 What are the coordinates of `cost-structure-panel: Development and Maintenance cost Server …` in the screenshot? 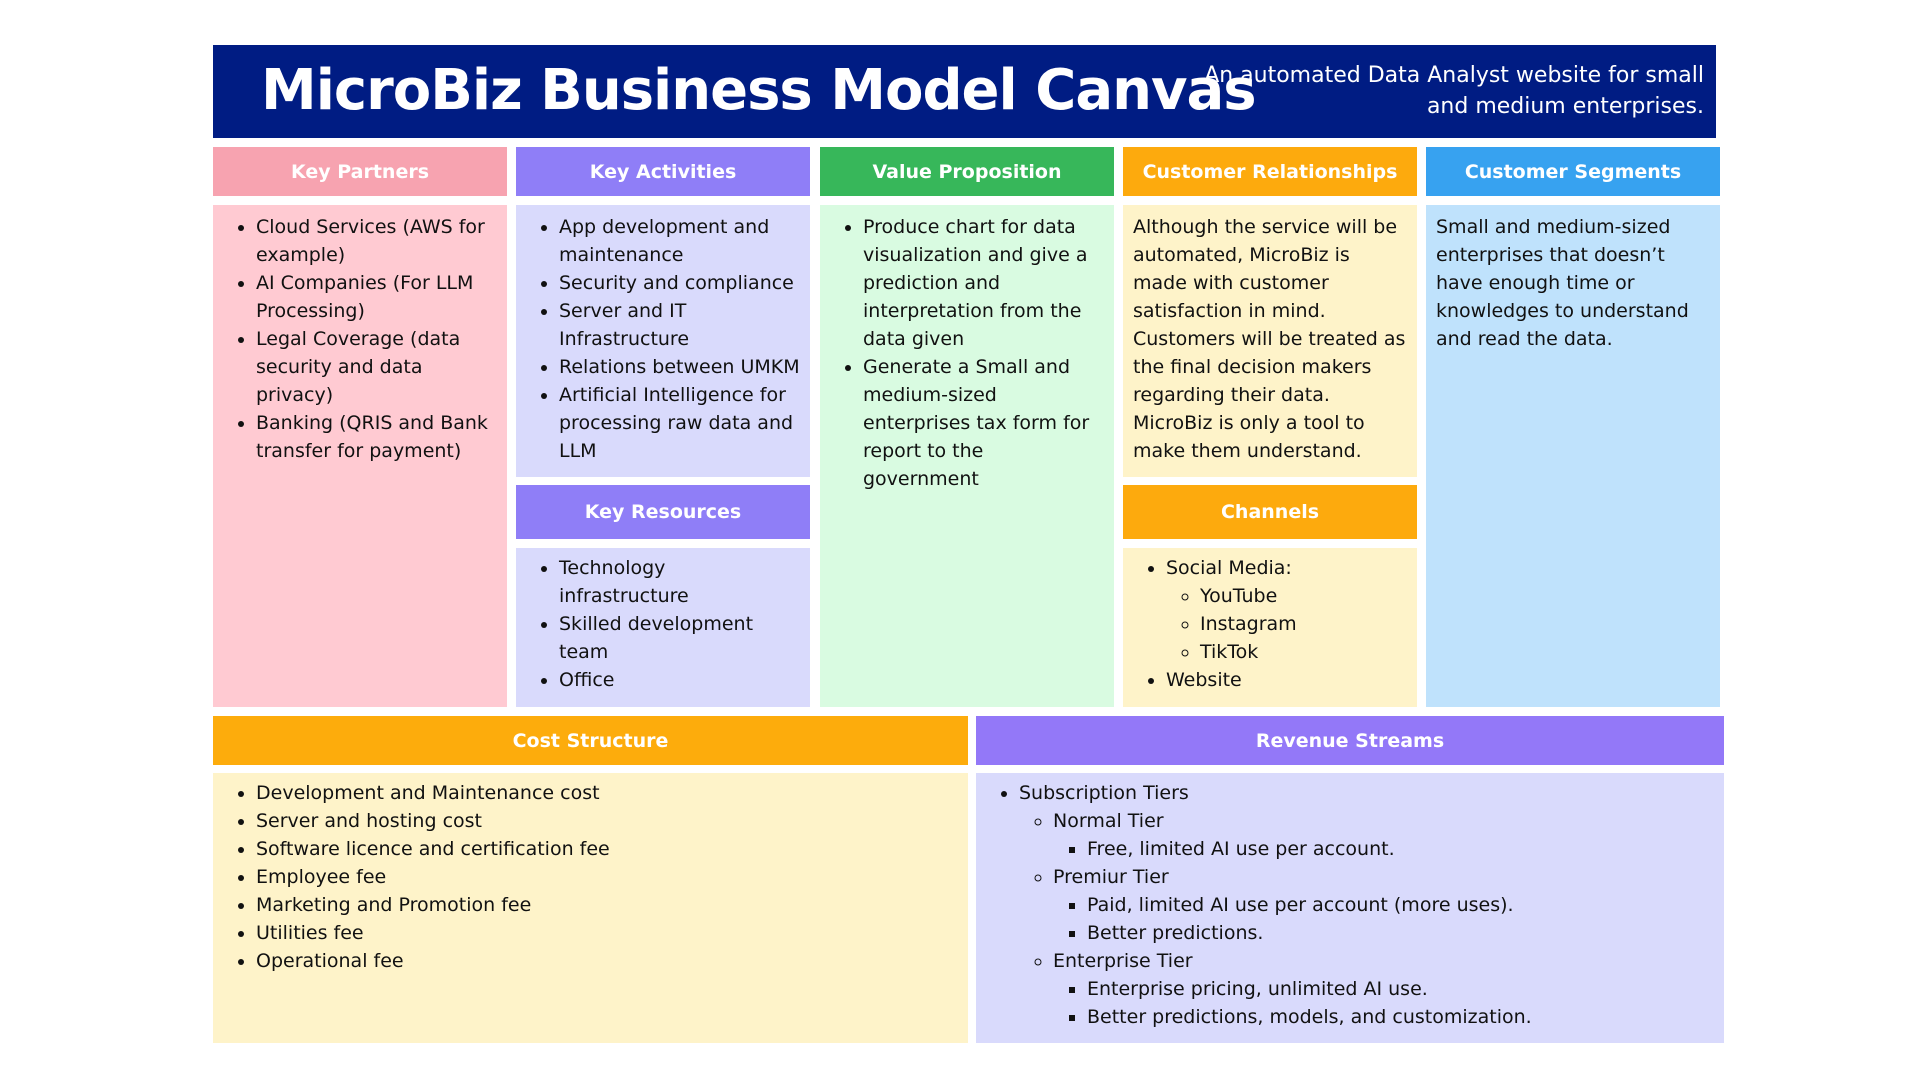 It's located at (590, 908).